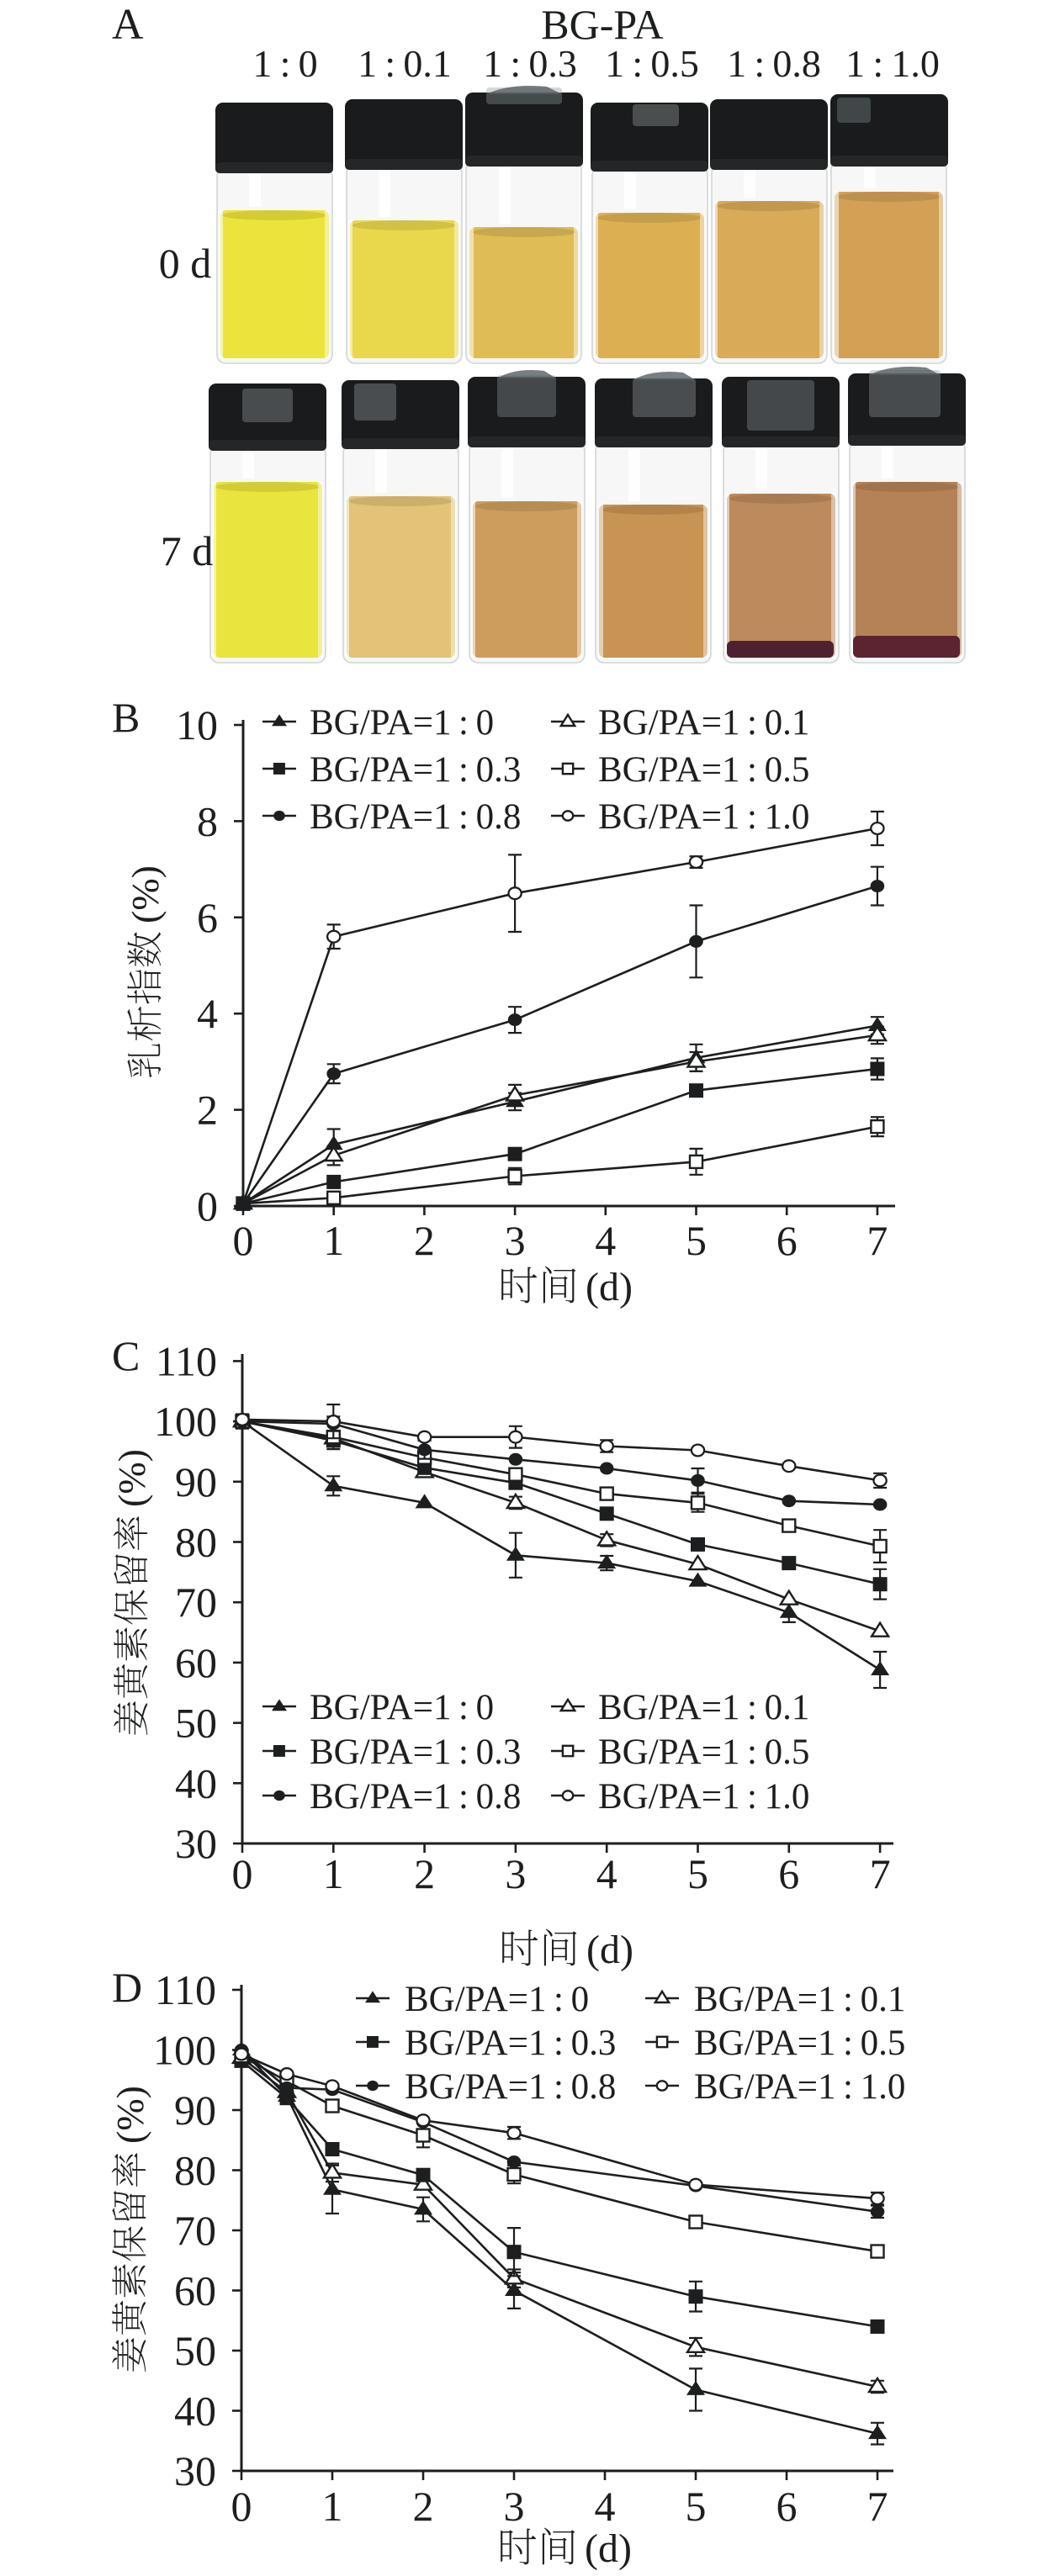 The height and width of the screenshot is (2576, 1060). What do you see at coordinates (892, 63) in the screenshot?
I see `svg-text: 1 : 1.0` at bounding box center [892, 63].